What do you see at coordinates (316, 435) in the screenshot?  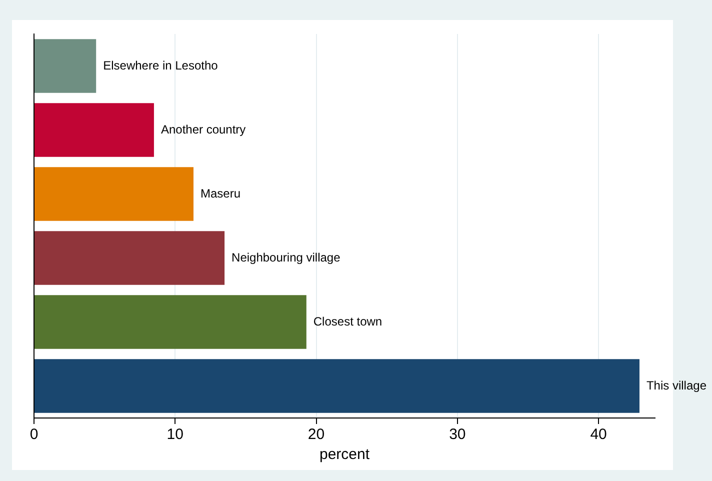 I see `x-tick-label: 20` at bounding box center [316, 435].